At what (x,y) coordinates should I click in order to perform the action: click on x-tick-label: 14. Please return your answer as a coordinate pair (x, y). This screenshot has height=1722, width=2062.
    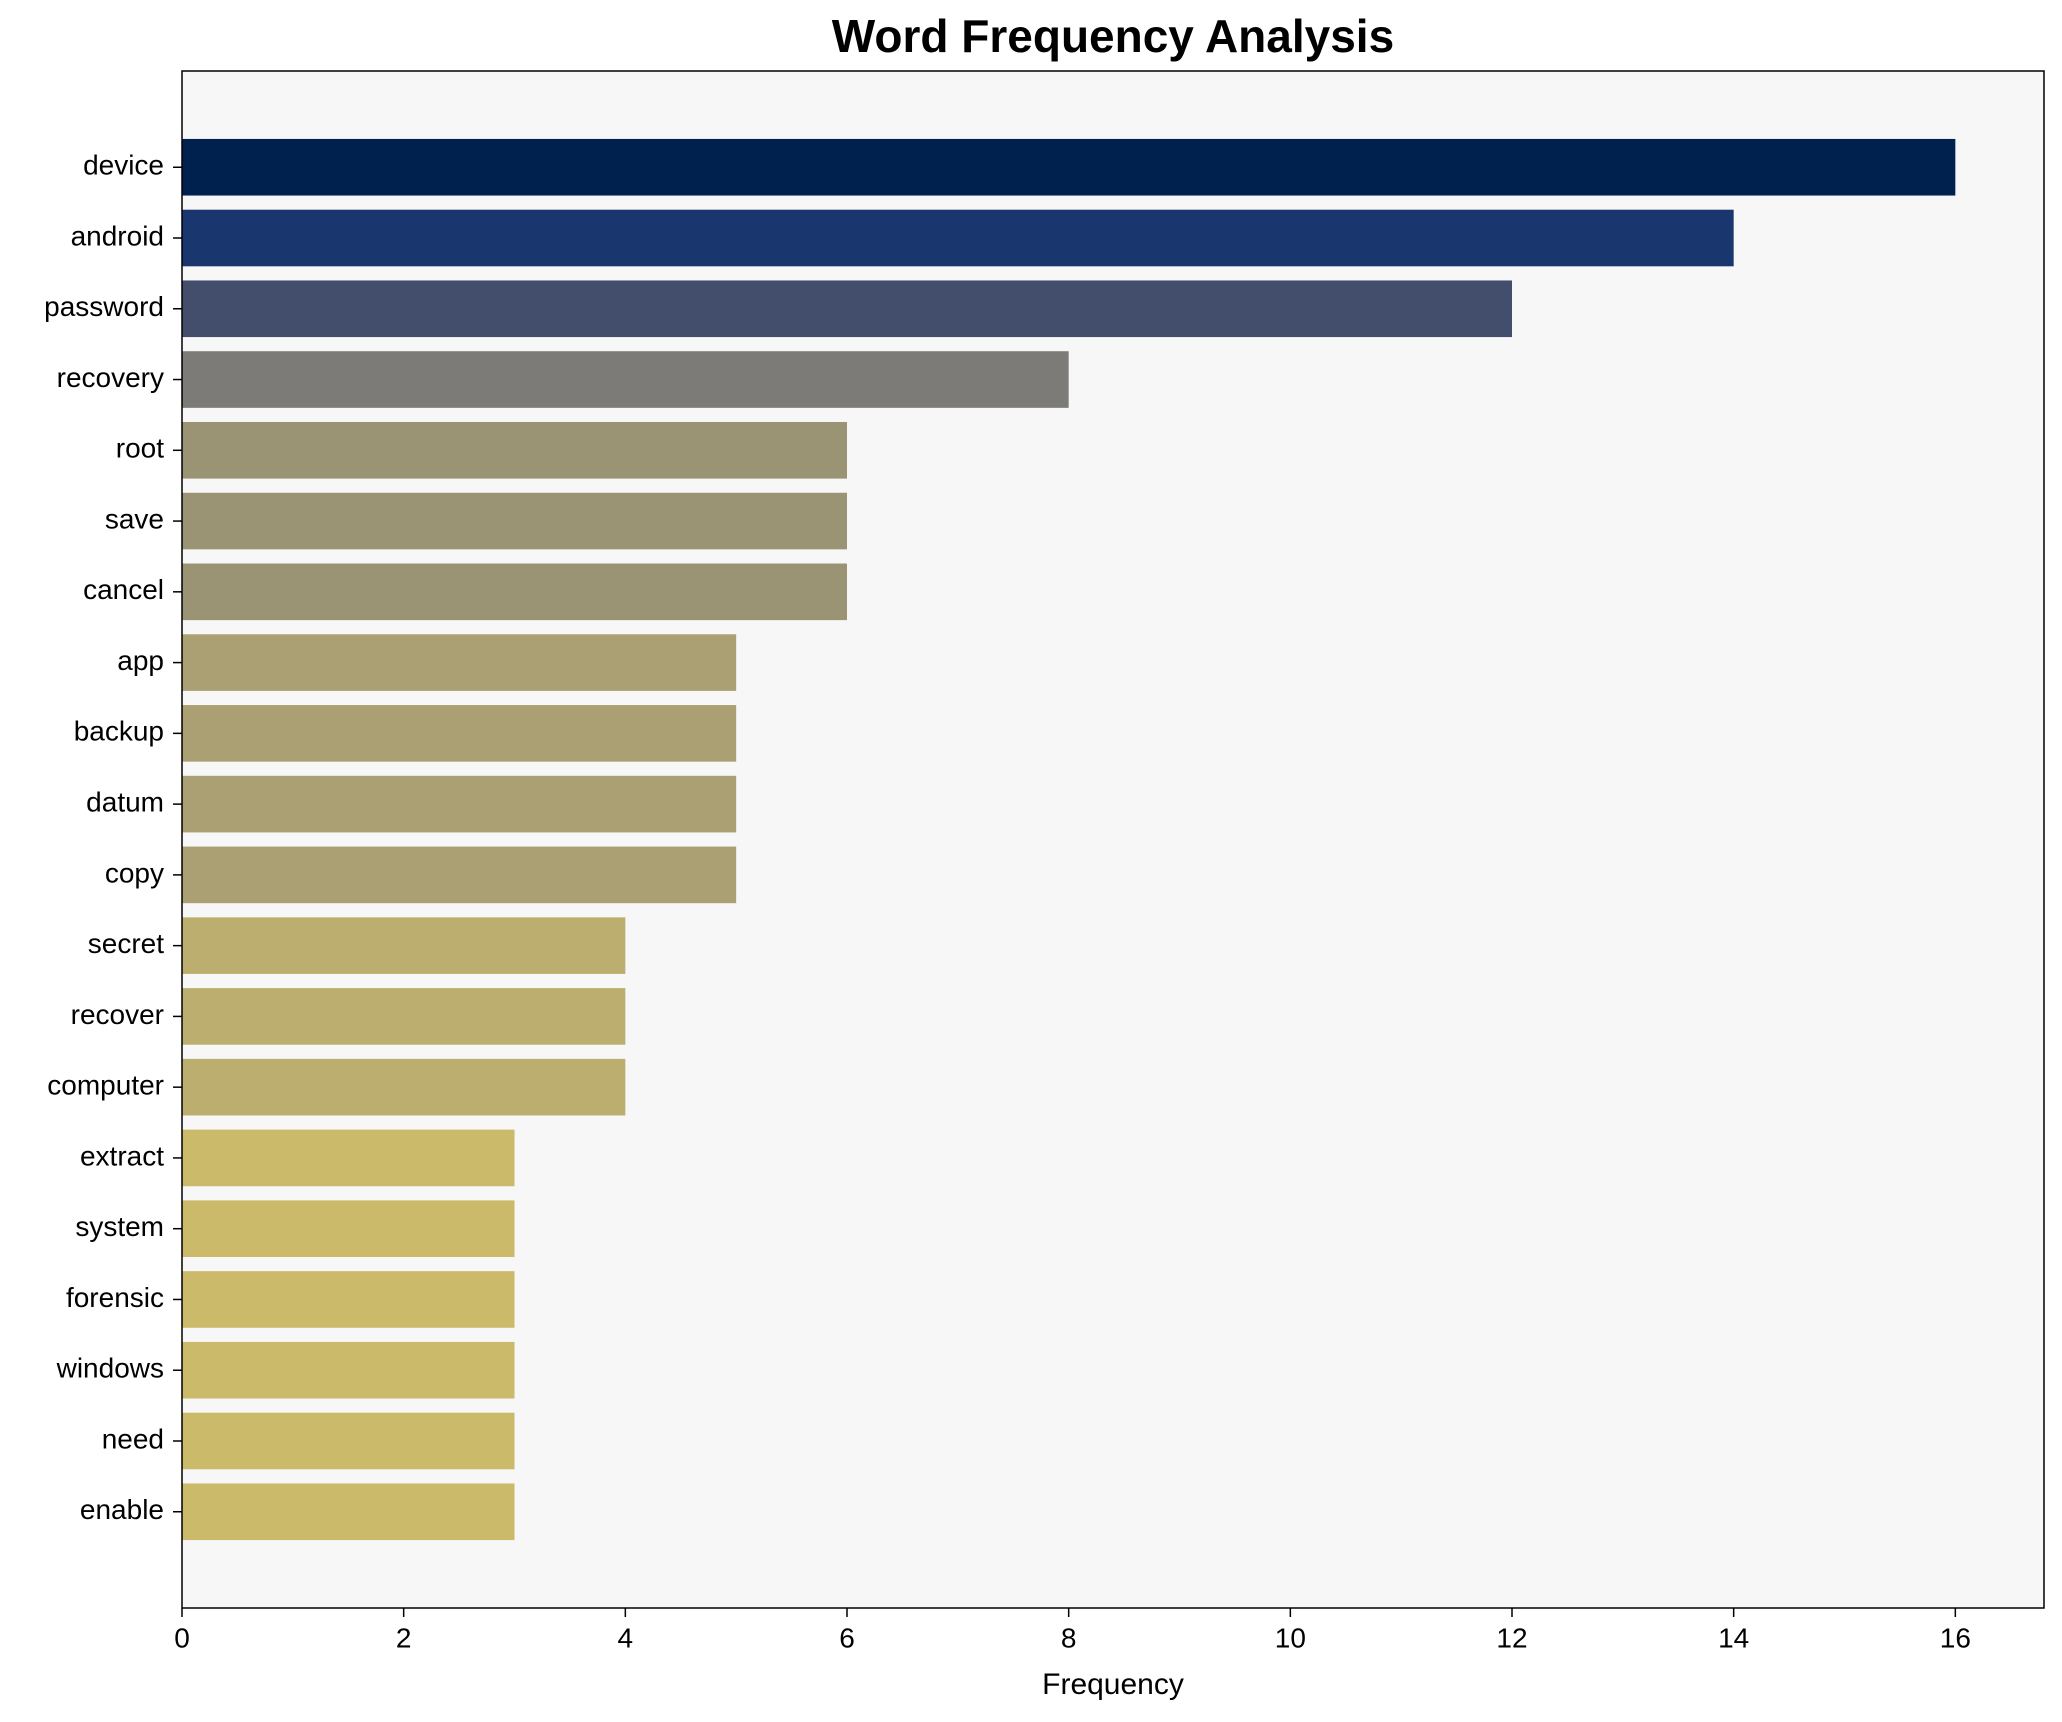
    Looking at the image, I should click on (1733, 1637).